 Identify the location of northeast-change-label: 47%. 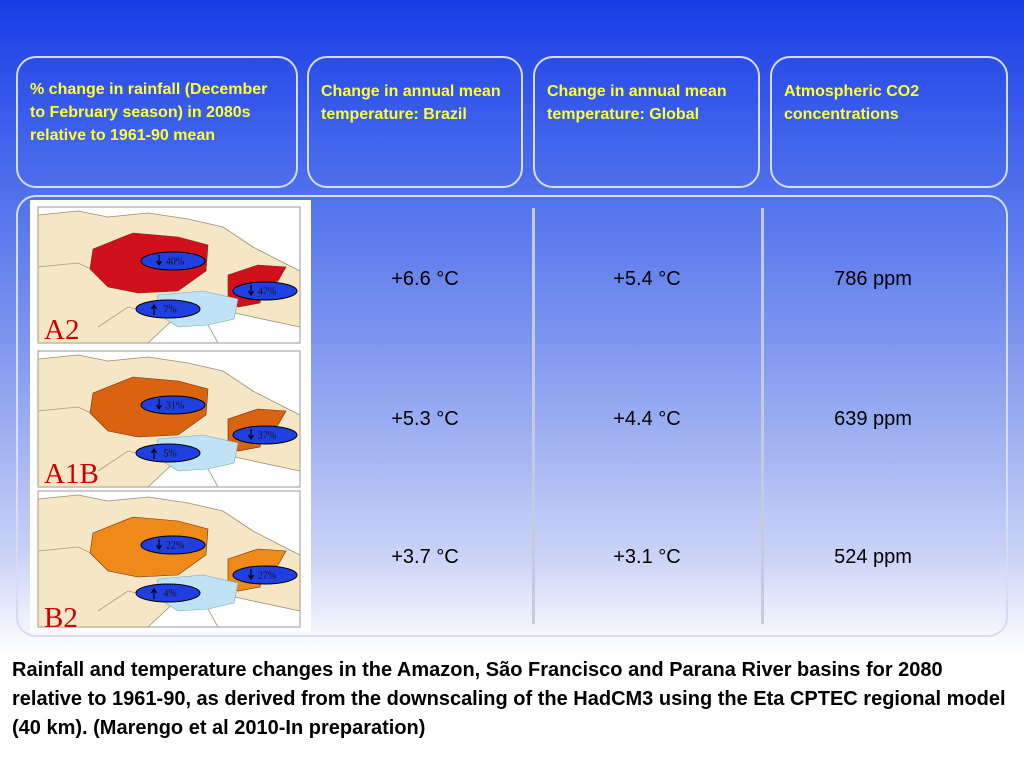
(267, 292).